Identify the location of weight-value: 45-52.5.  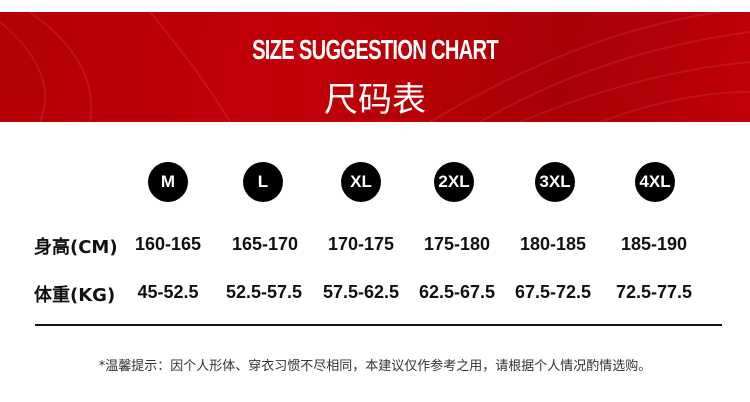
(168, 292).